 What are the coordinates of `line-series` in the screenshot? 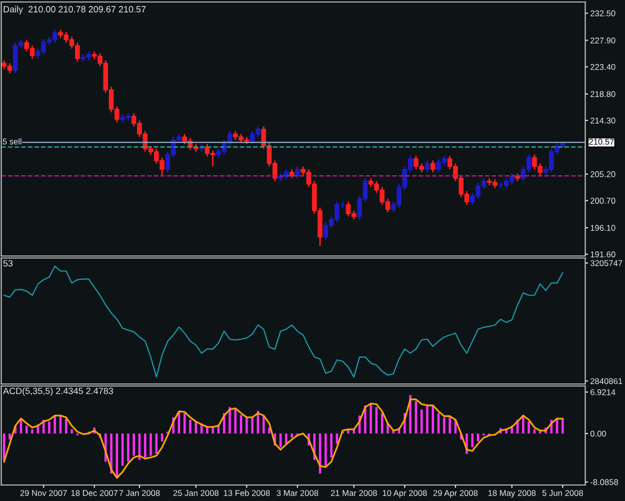 It's located at (283, 438).